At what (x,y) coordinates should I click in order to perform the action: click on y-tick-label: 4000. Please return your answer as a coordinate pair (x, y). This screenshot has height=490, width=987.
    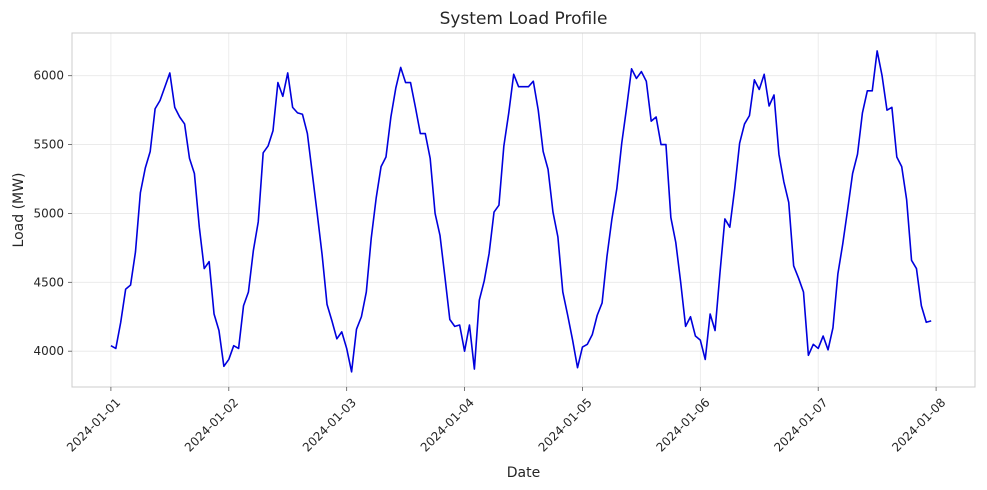
    Looking at the image, I should click on (48, 351).